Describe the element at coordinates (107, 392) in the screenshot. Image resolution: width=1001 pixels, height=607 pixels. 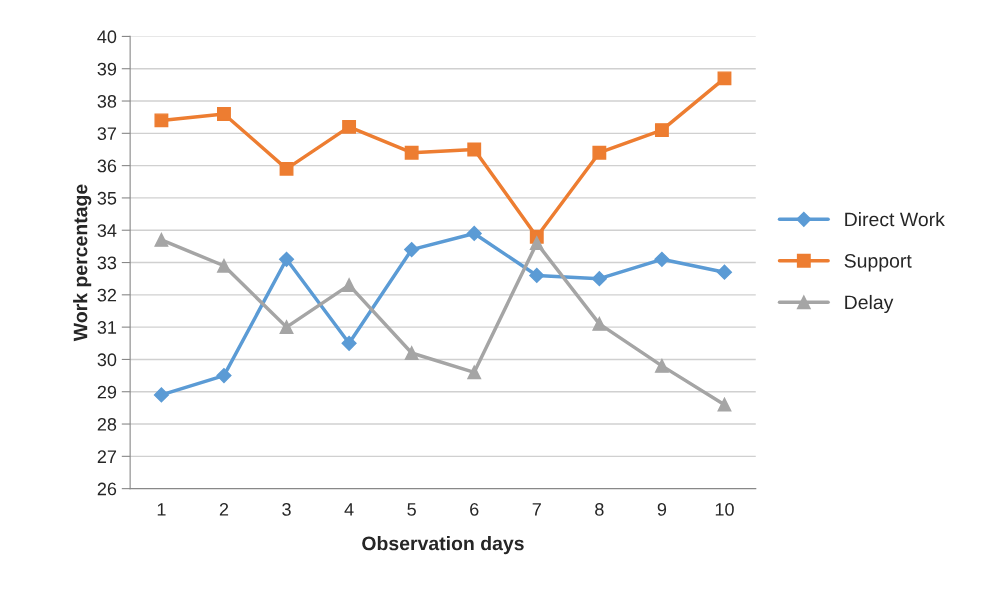
I see `y-tick-label: 29` at that location.